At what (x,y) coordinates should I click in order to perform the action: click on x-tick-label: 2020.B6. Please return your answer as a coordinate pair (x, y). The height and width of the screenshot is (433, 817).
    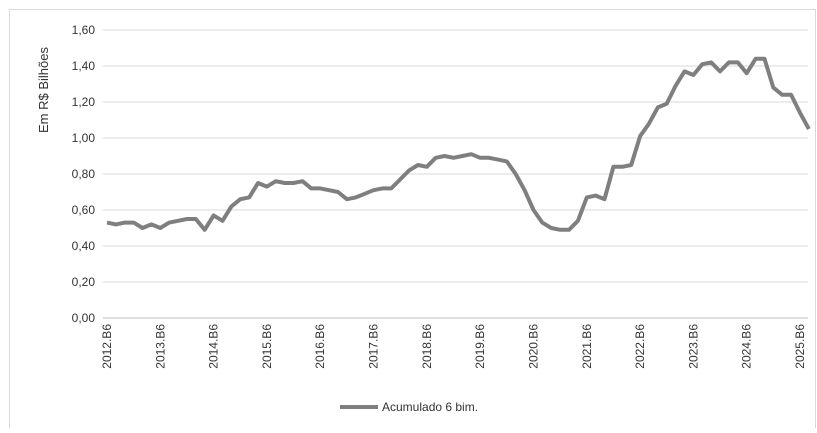
    Looking at the image, I should click on (533, 346).